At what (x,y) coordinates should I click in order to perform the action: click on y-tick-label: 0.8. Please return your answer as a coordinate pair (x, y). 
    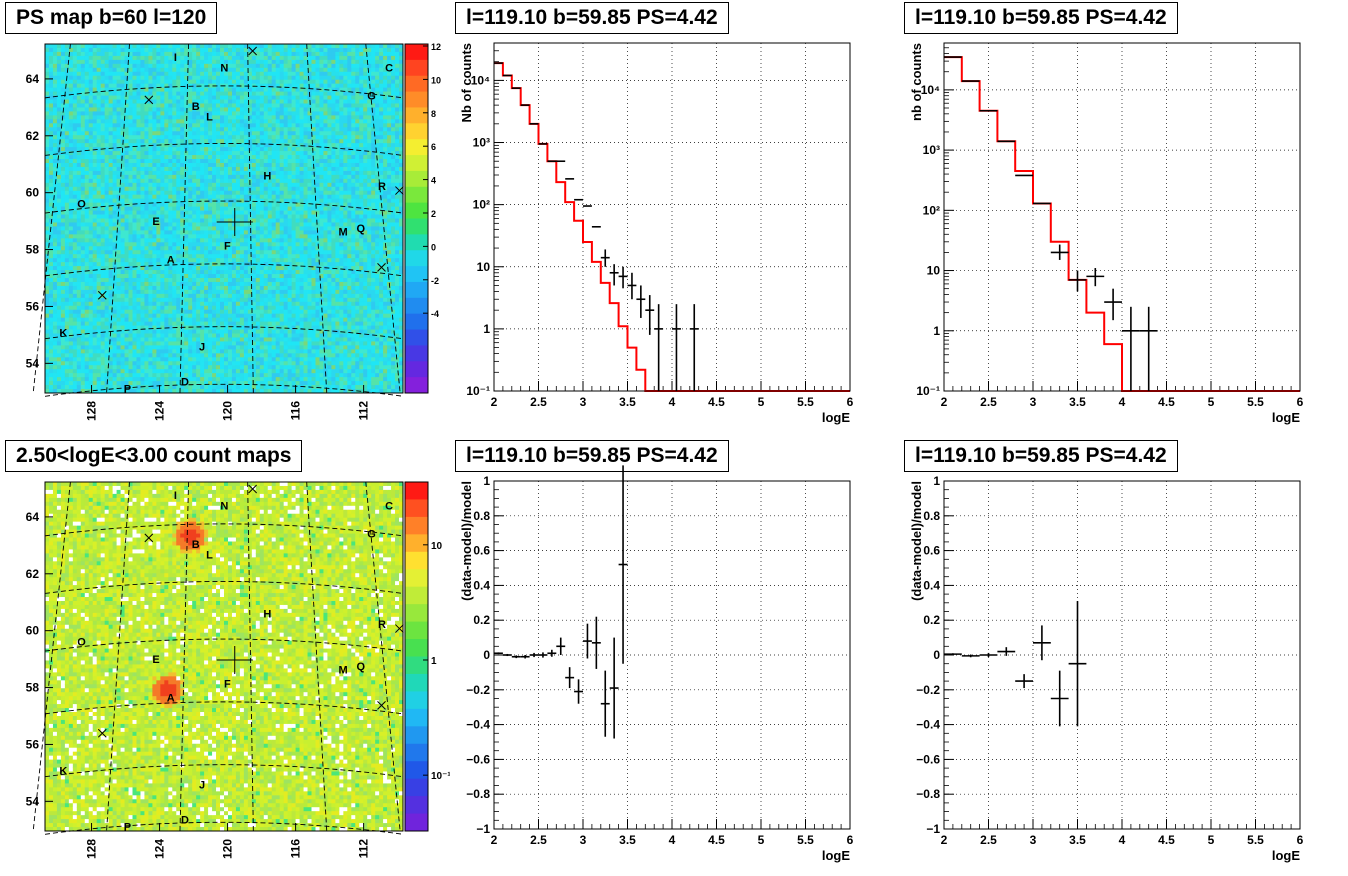
    Looking at the image, I should click on (481, 516).